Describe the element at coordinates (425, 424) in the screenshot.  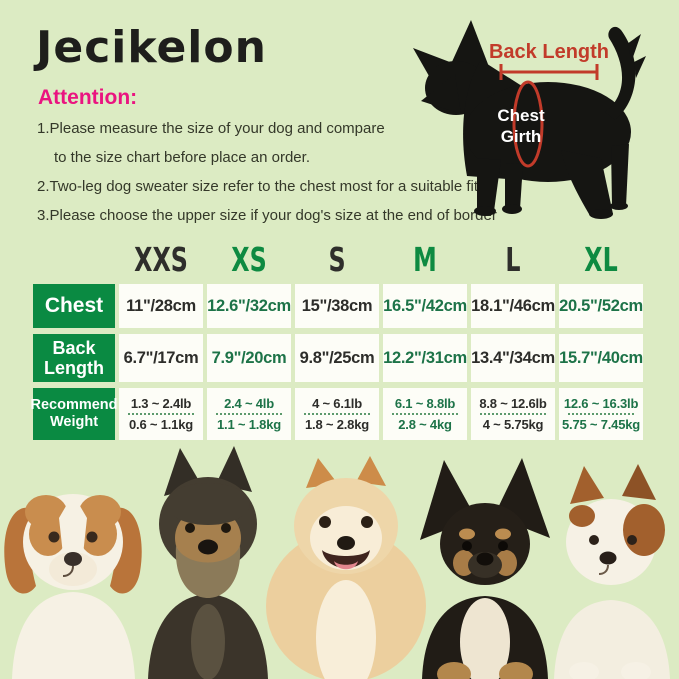
I see `weight-kg: 2.8 ~ 4kg` at that location.